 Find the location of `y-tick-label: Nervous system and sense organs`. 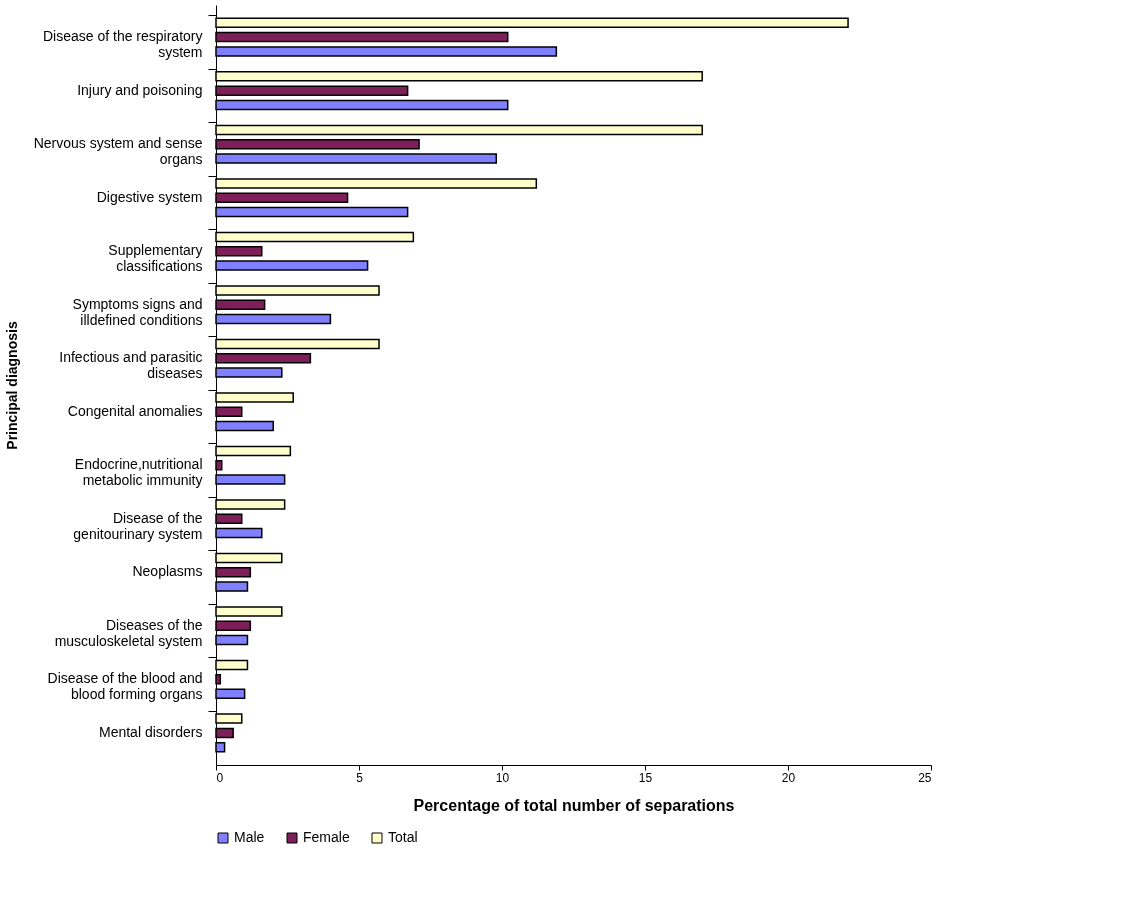

y-tick-label: Nervous system and sense organs is located at coordinates (118, 151).